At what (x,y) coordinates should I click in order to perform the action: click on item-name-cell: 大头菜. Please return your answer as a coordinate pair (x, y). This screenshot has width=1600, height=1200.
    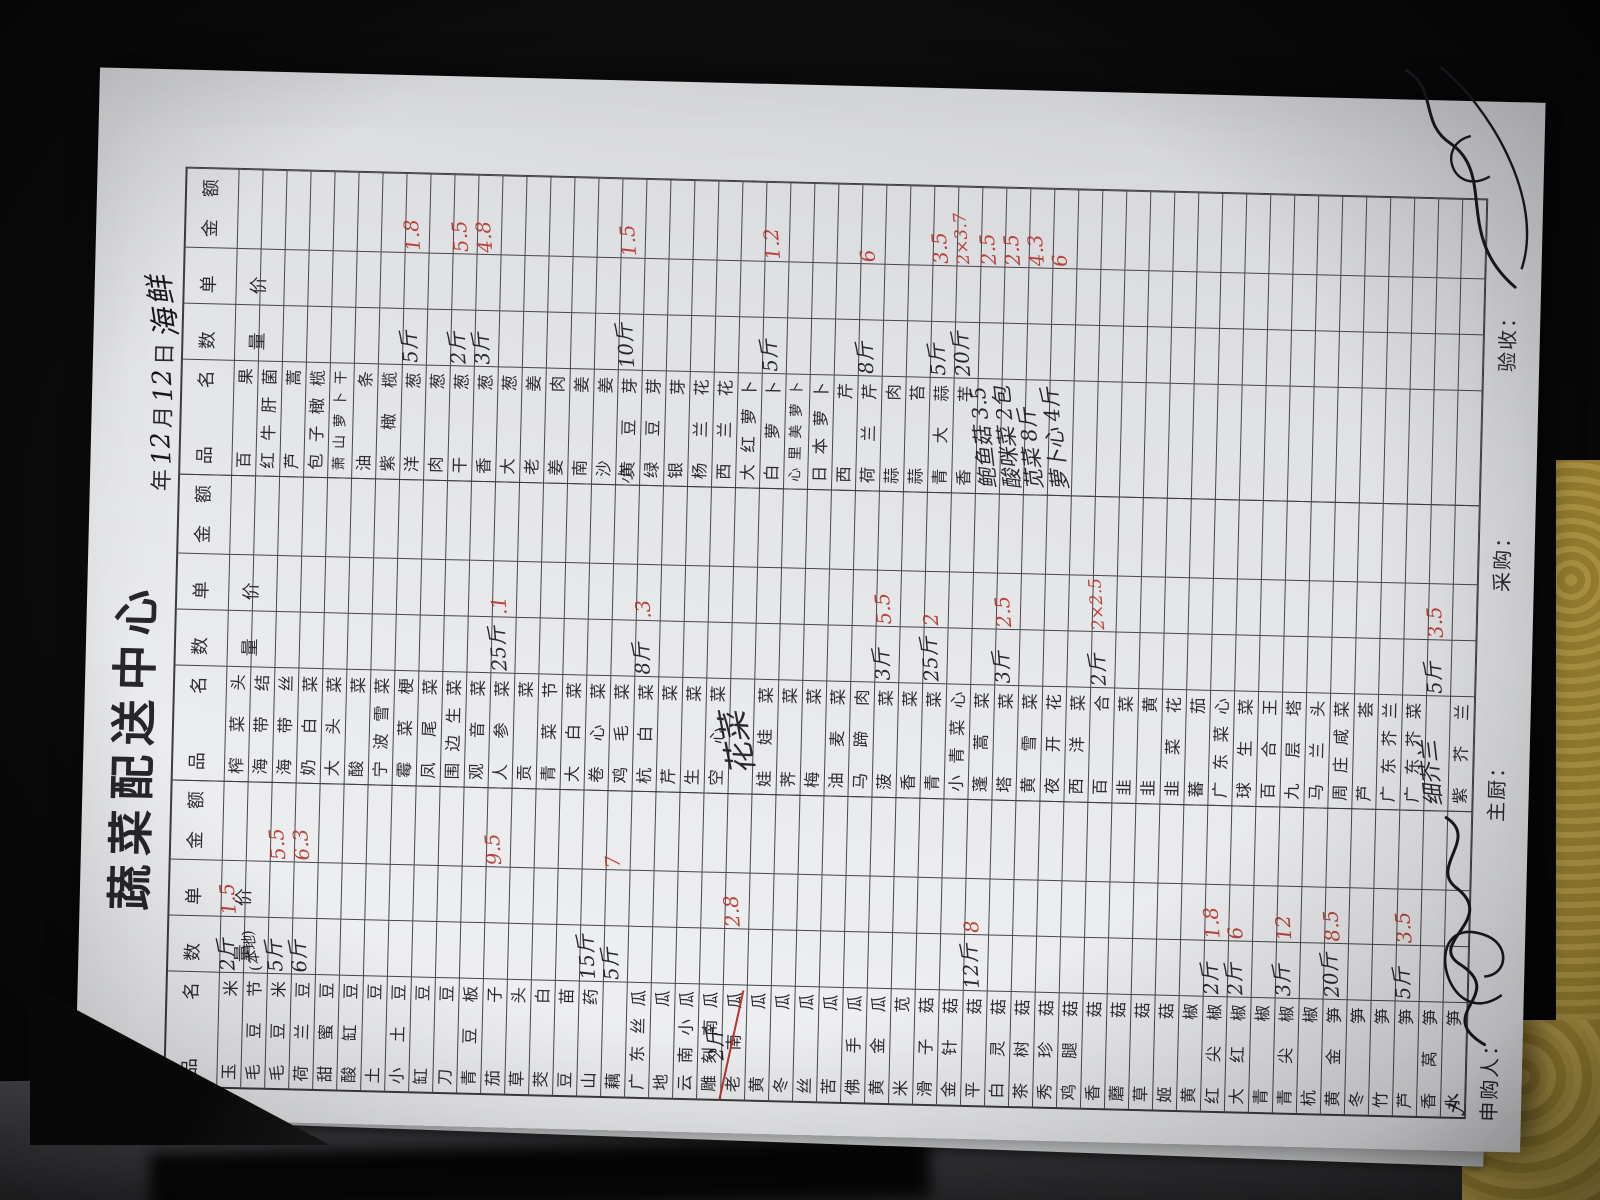
    Looking at the image, I should click on (334, 726).